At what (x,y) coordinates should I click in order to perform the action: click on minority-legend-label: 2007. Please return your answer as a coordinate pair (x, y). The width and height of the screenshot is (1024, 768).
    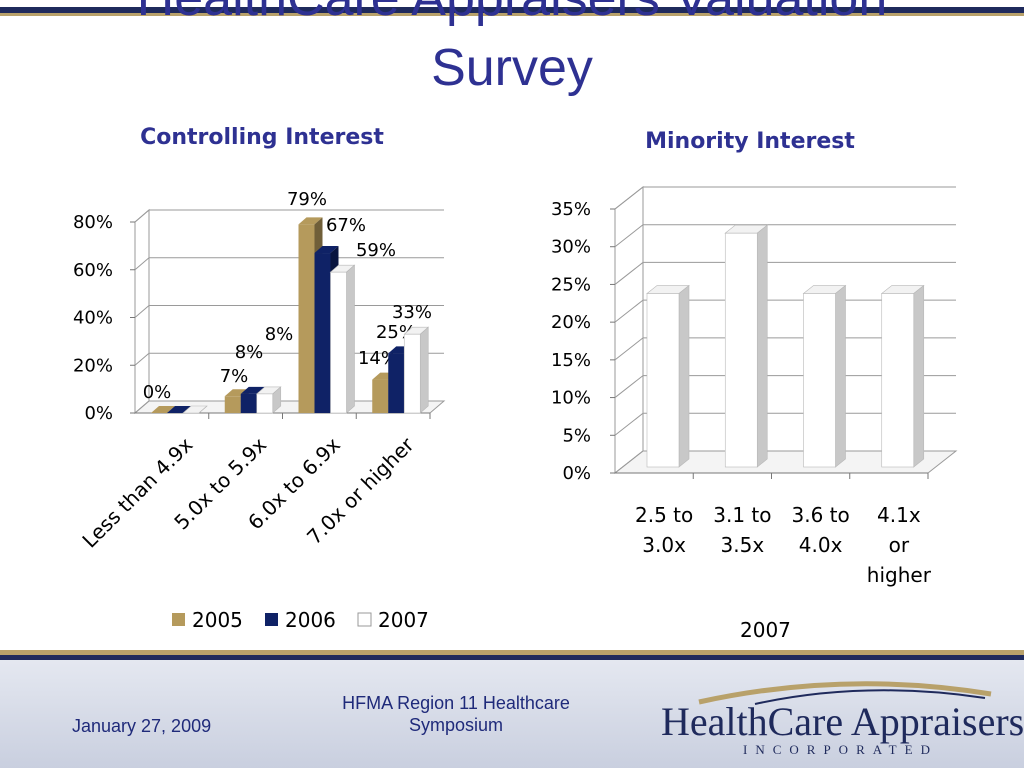
    Looking at the image, I should click on (765, 630).